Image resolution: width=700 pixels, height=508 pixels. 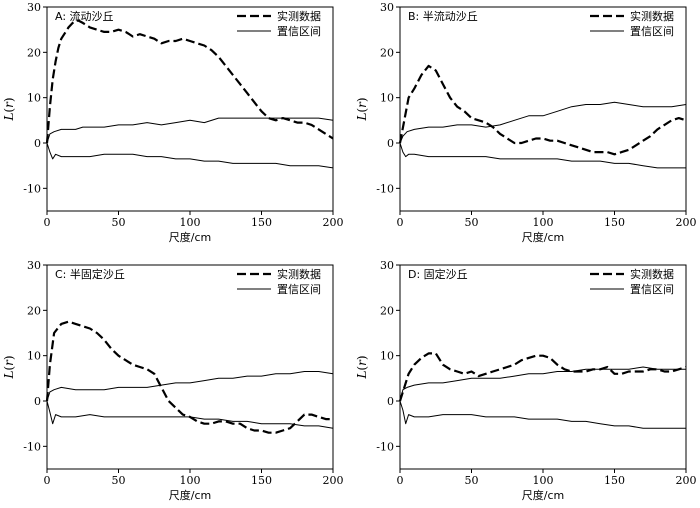 I want to click on panel-c-legend-envelope-label: 置信区间, so click(x=299, y=289).